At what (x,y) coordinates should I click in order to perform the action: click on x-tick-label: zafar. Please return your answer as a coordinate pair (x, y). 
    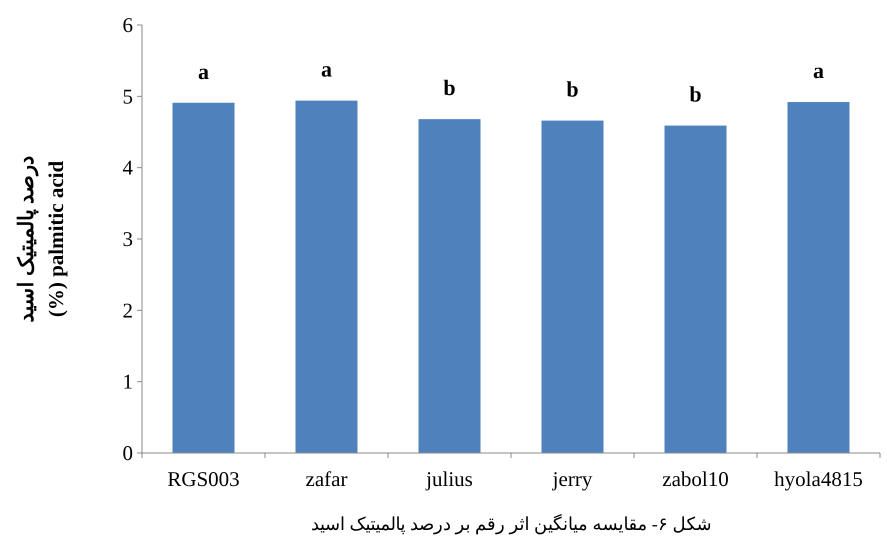
    Looking at the image, I should click on (327, 479).